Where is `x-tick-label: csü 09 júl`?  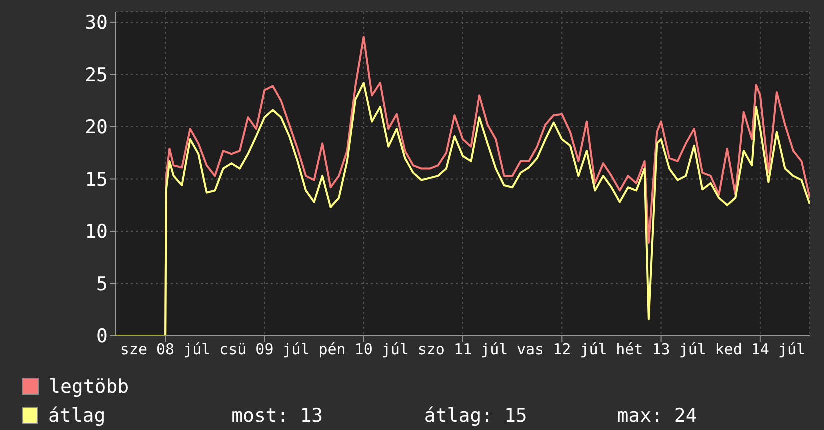
x-tick-label: csü 09 júl is located at coordinates (265, 349).